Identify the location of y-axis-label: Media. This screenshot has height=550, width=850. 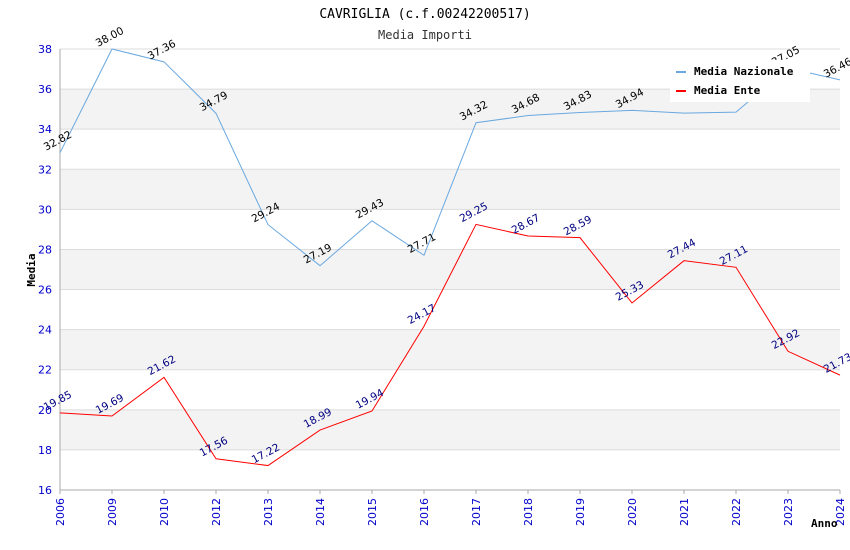
(31, 269).